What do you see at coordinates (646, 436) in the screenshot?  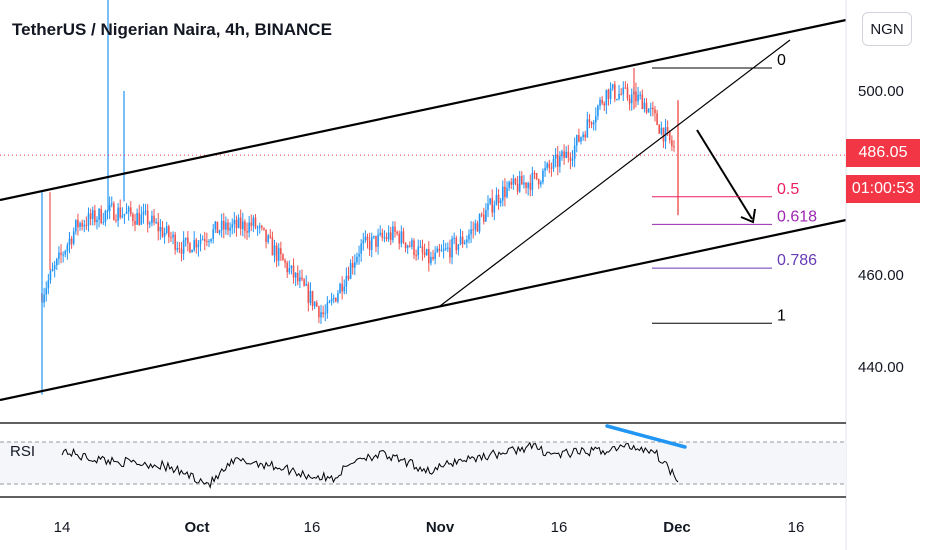 I see `rsi-divergence-line` at bounding box center [646, 436].